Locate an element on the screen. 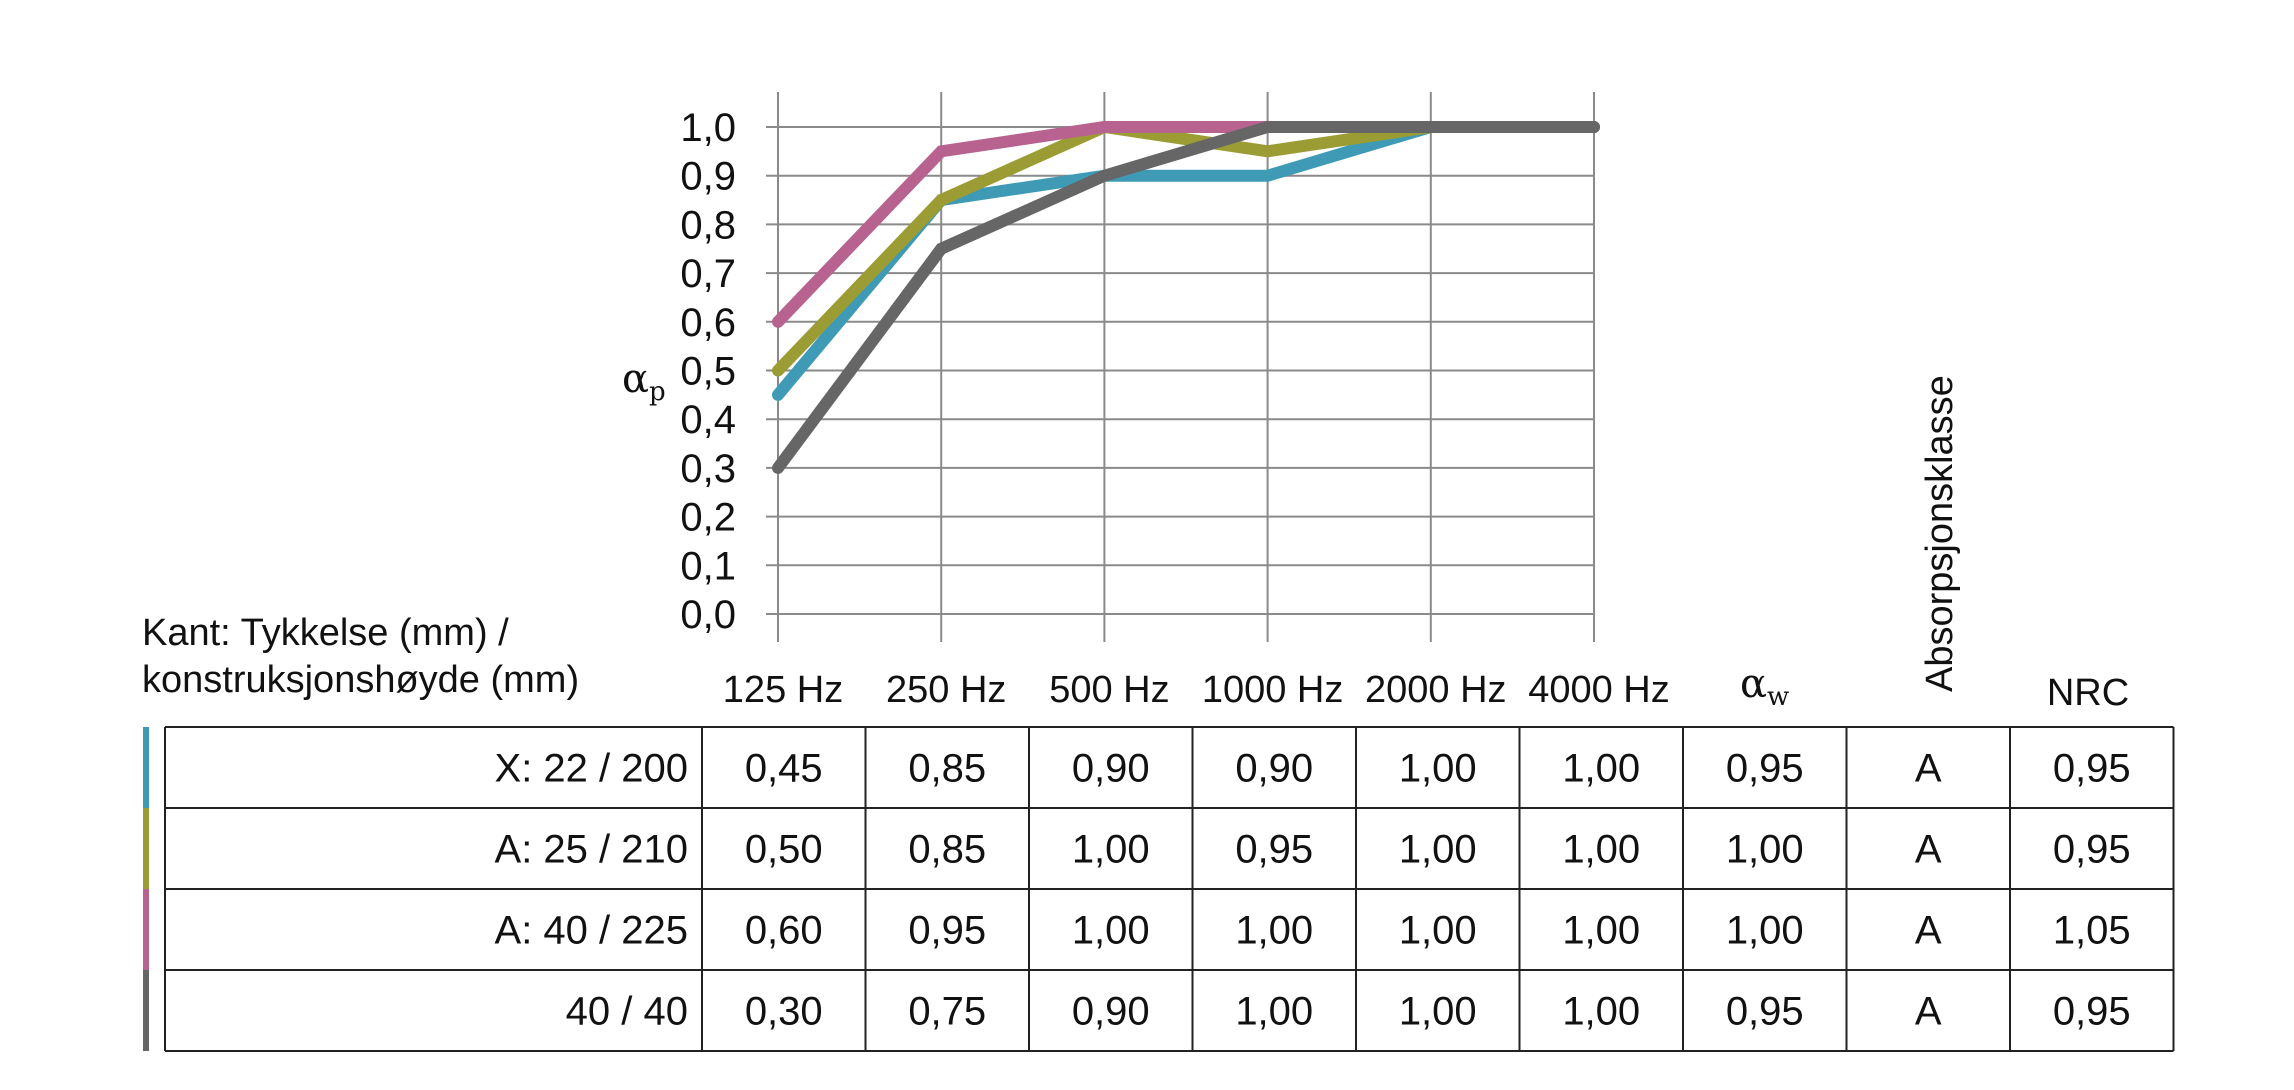 The height and width of the screenshot is (1090, 2294). chart-series is located at coordinates (1186, 297).